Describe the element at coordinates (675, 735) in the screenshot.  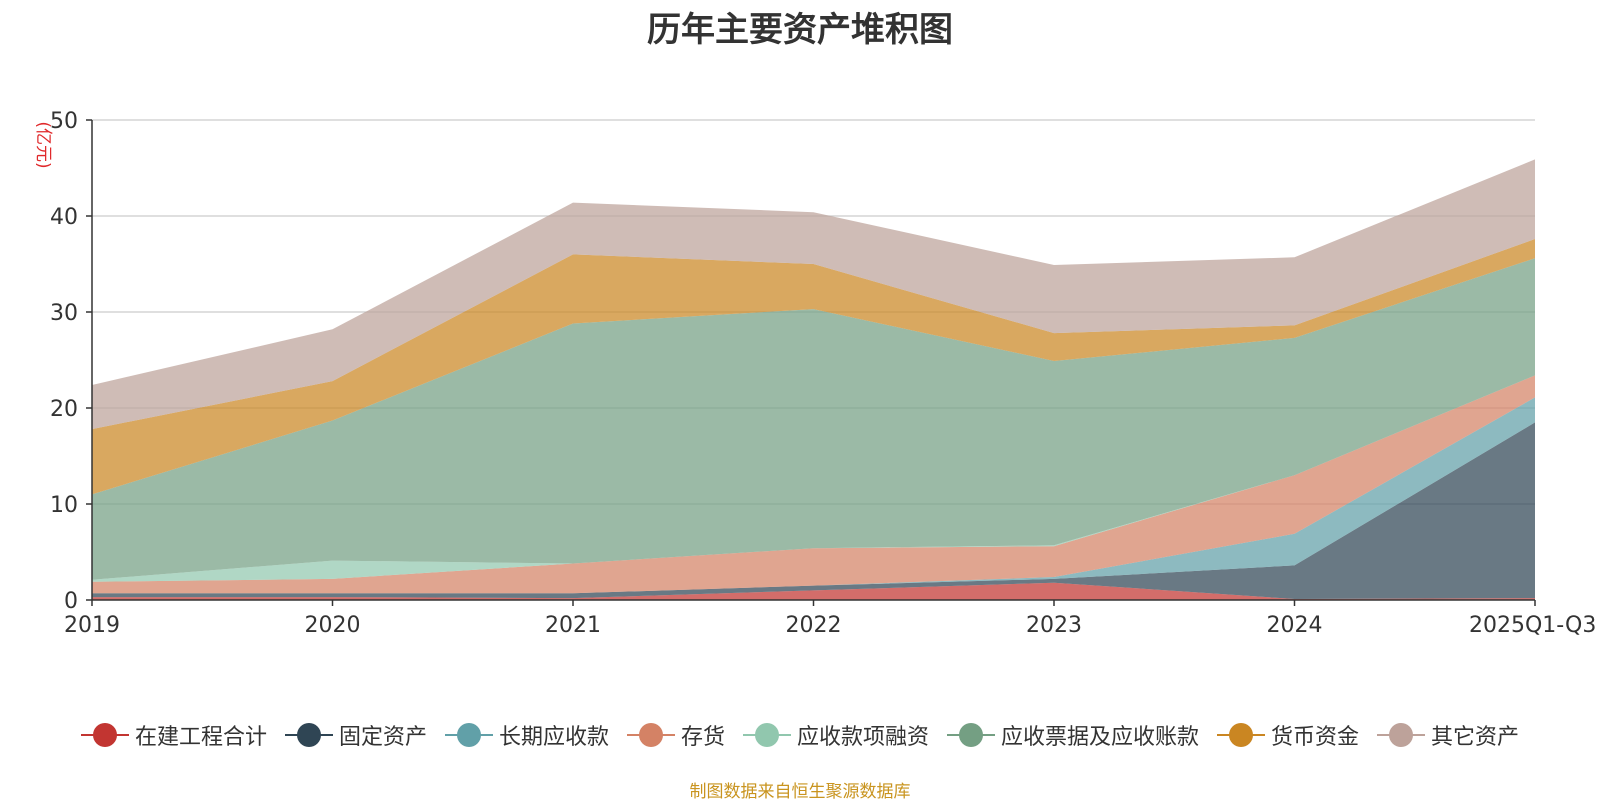
I see `legend-item-3: 存货` at that location.